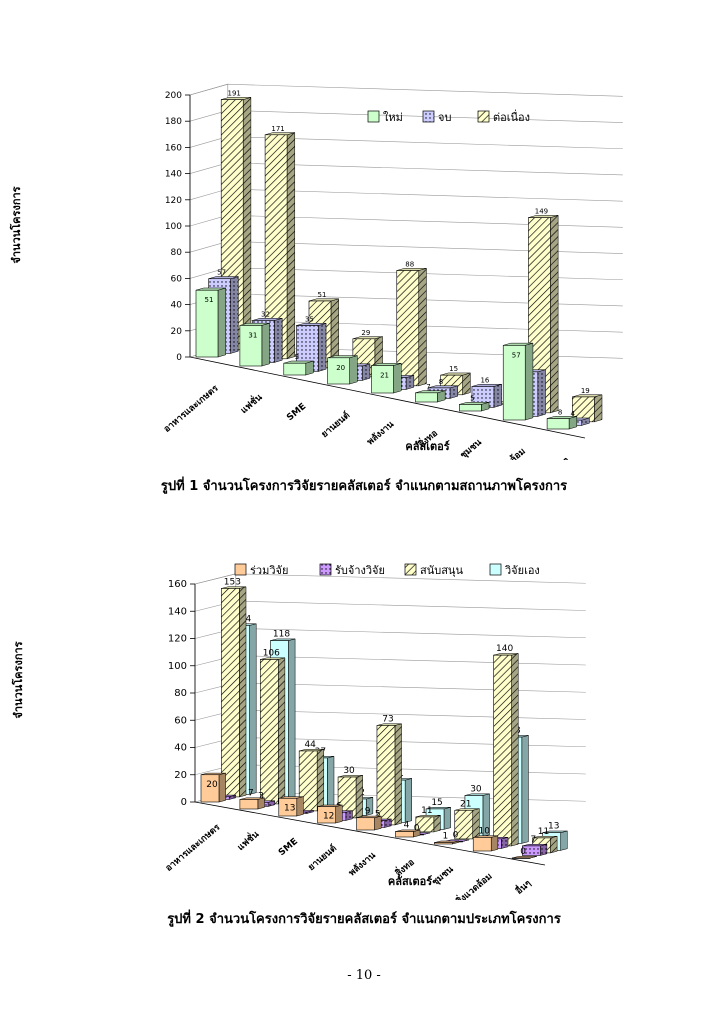 This screenshot has width=728, height=1030. What do you see at coordinates (444, 117) in the screenshot?
I see `legend-label: จบ` at bounding box center [444, 117].